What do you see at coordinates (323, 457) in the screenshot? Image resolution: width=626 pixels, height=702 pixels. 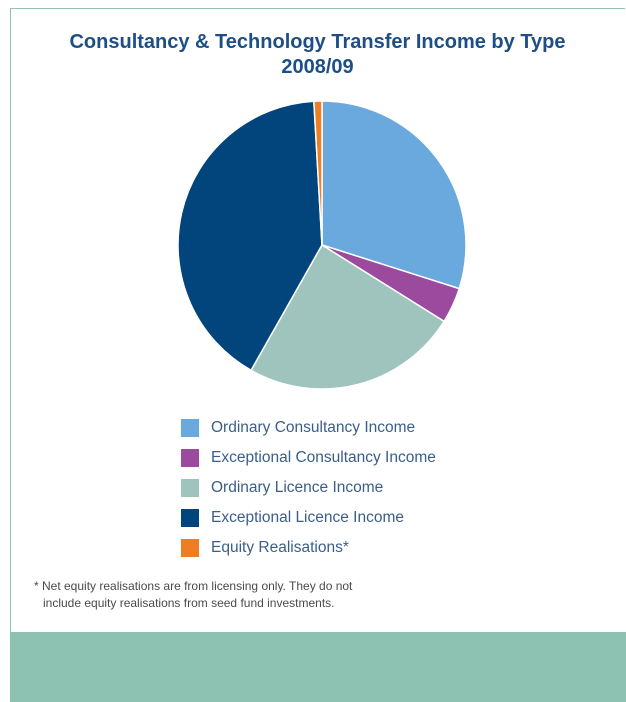 I see `legend-label: Exceptional Consultancy Income` at bounding box center [323, 457].